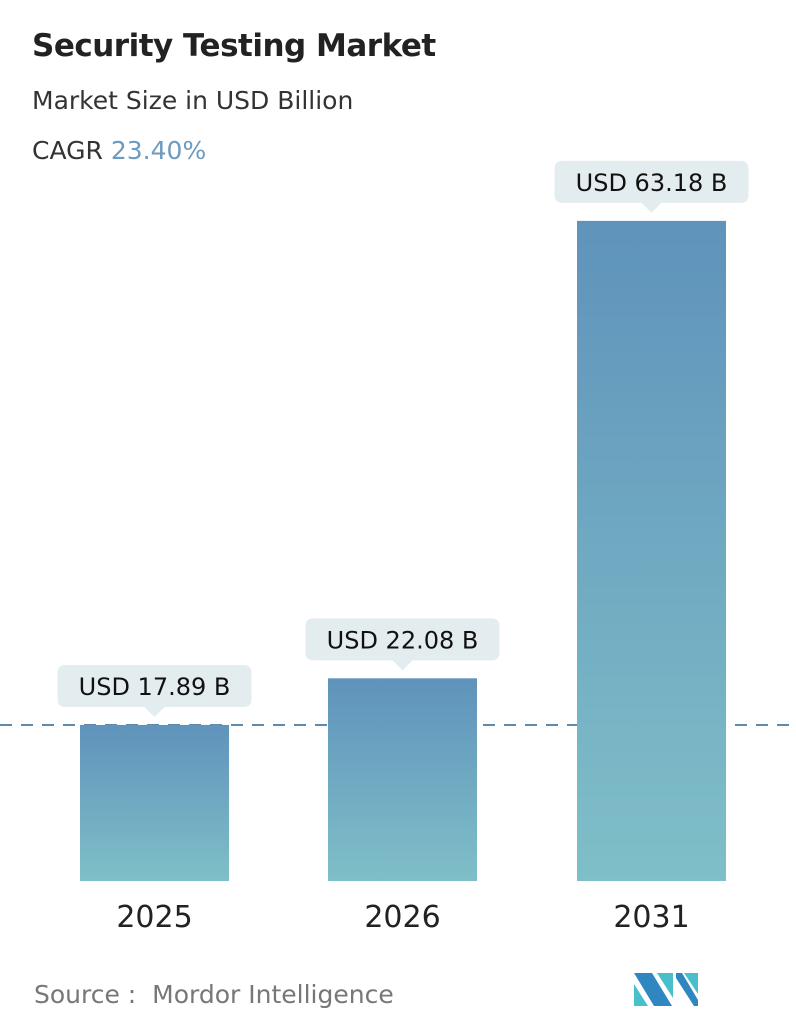 The width and height of the screenshot is (796, 1034). Describe the element at coordinates (273, 994) in the screenshot. I see `source-value: Mordor Intelligence` at that location.